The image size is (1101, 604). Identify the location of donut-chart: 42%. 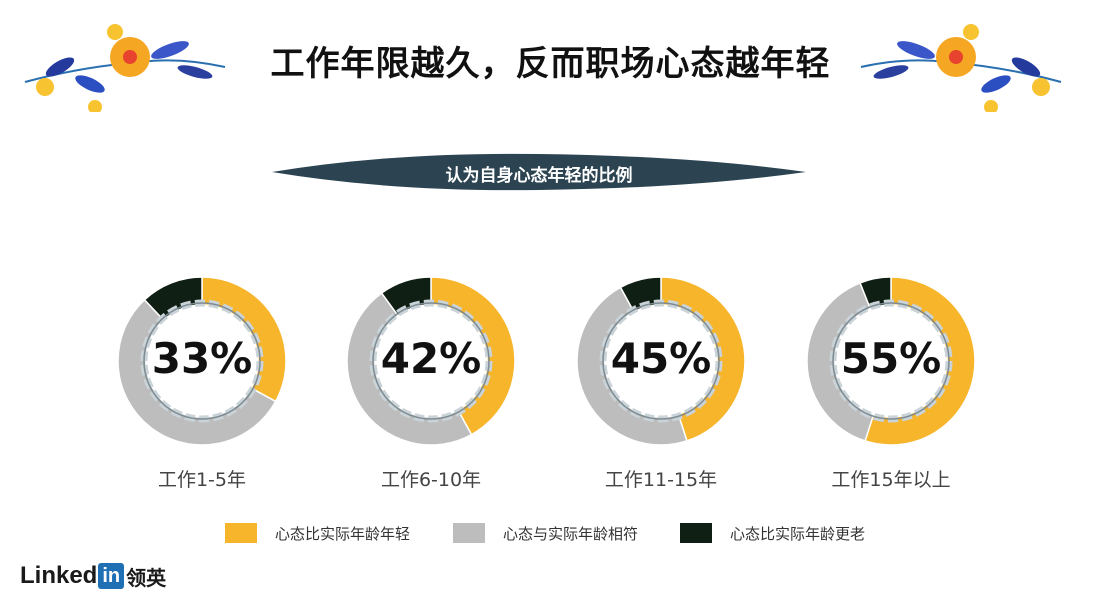
(431, 361).